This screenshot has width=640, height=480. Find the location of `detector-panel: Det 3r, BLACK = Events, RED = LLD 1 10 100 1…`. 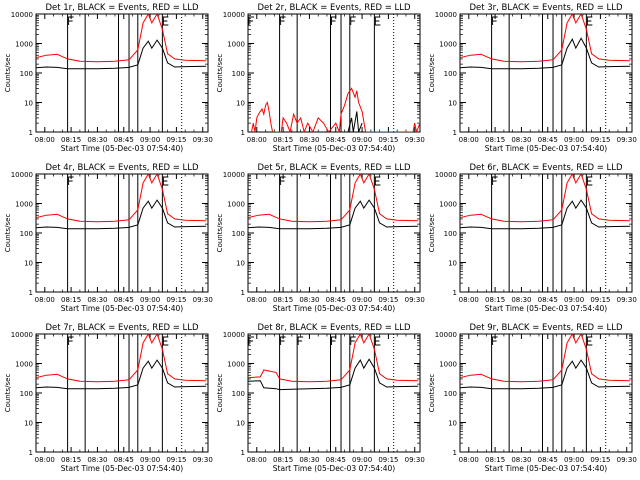

detector-panel: Det 3r, BLACK = Events, RED = LLD 1 10 100 1… is located at coordinates (532, 78).